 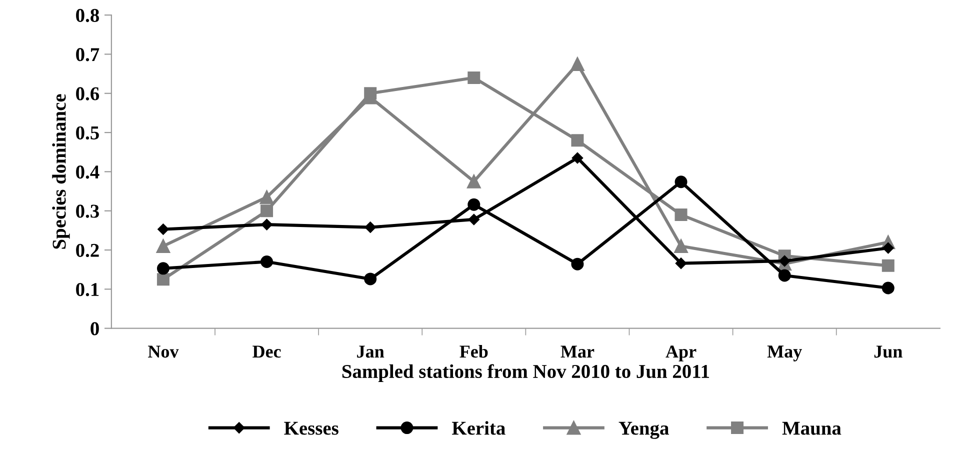 I want to click on legend-label: Mauna, so click(x=812, y=428).